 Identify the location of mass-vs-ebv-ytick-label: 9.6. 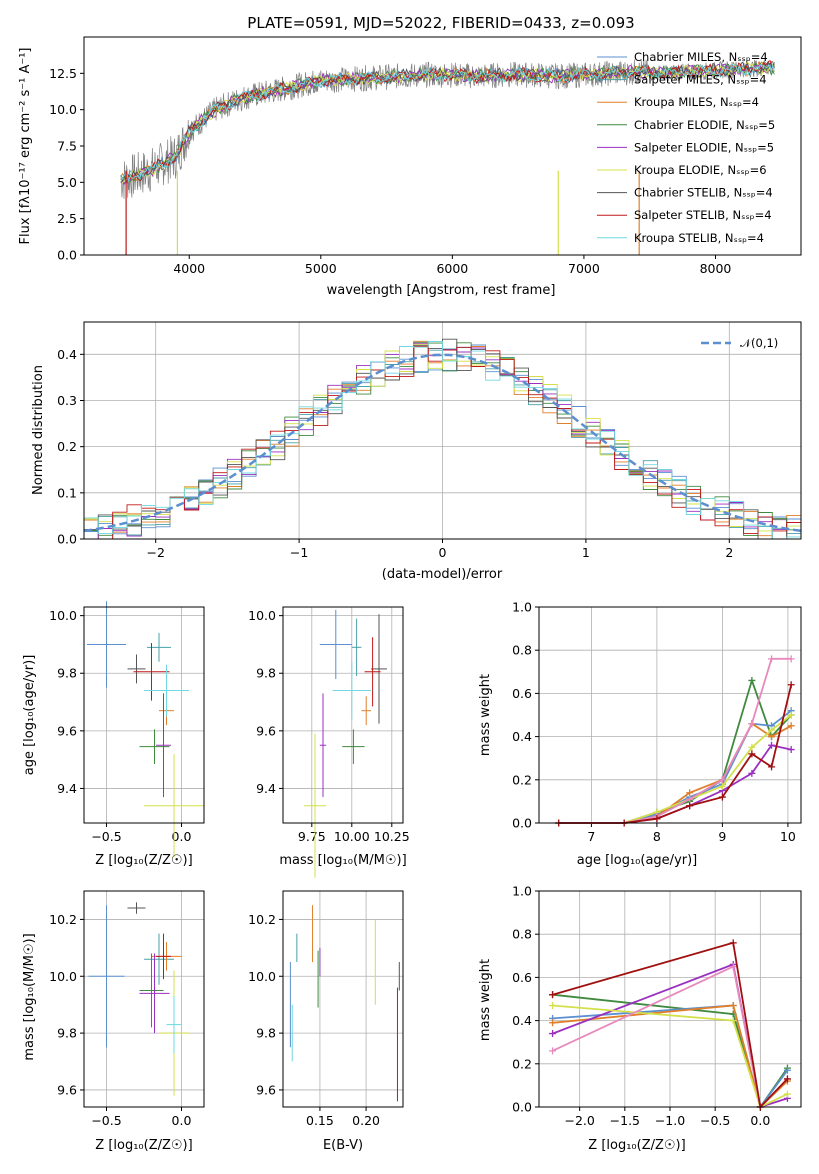
(266, 1089).